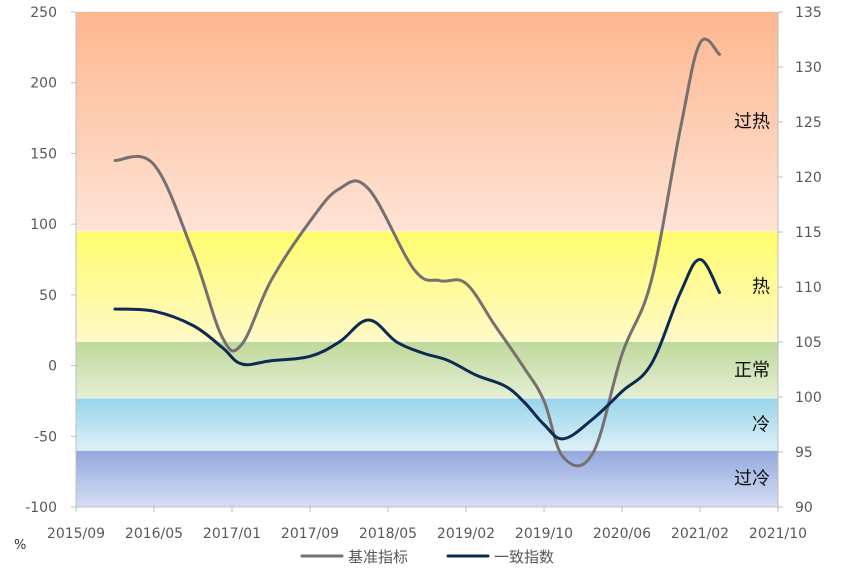 The width and height of the screenshot is (844, 580). What do you see at coordinates (808, 13) in the screenshot?
I see `right-tick-label: 135` at bounding box center [808, 13].